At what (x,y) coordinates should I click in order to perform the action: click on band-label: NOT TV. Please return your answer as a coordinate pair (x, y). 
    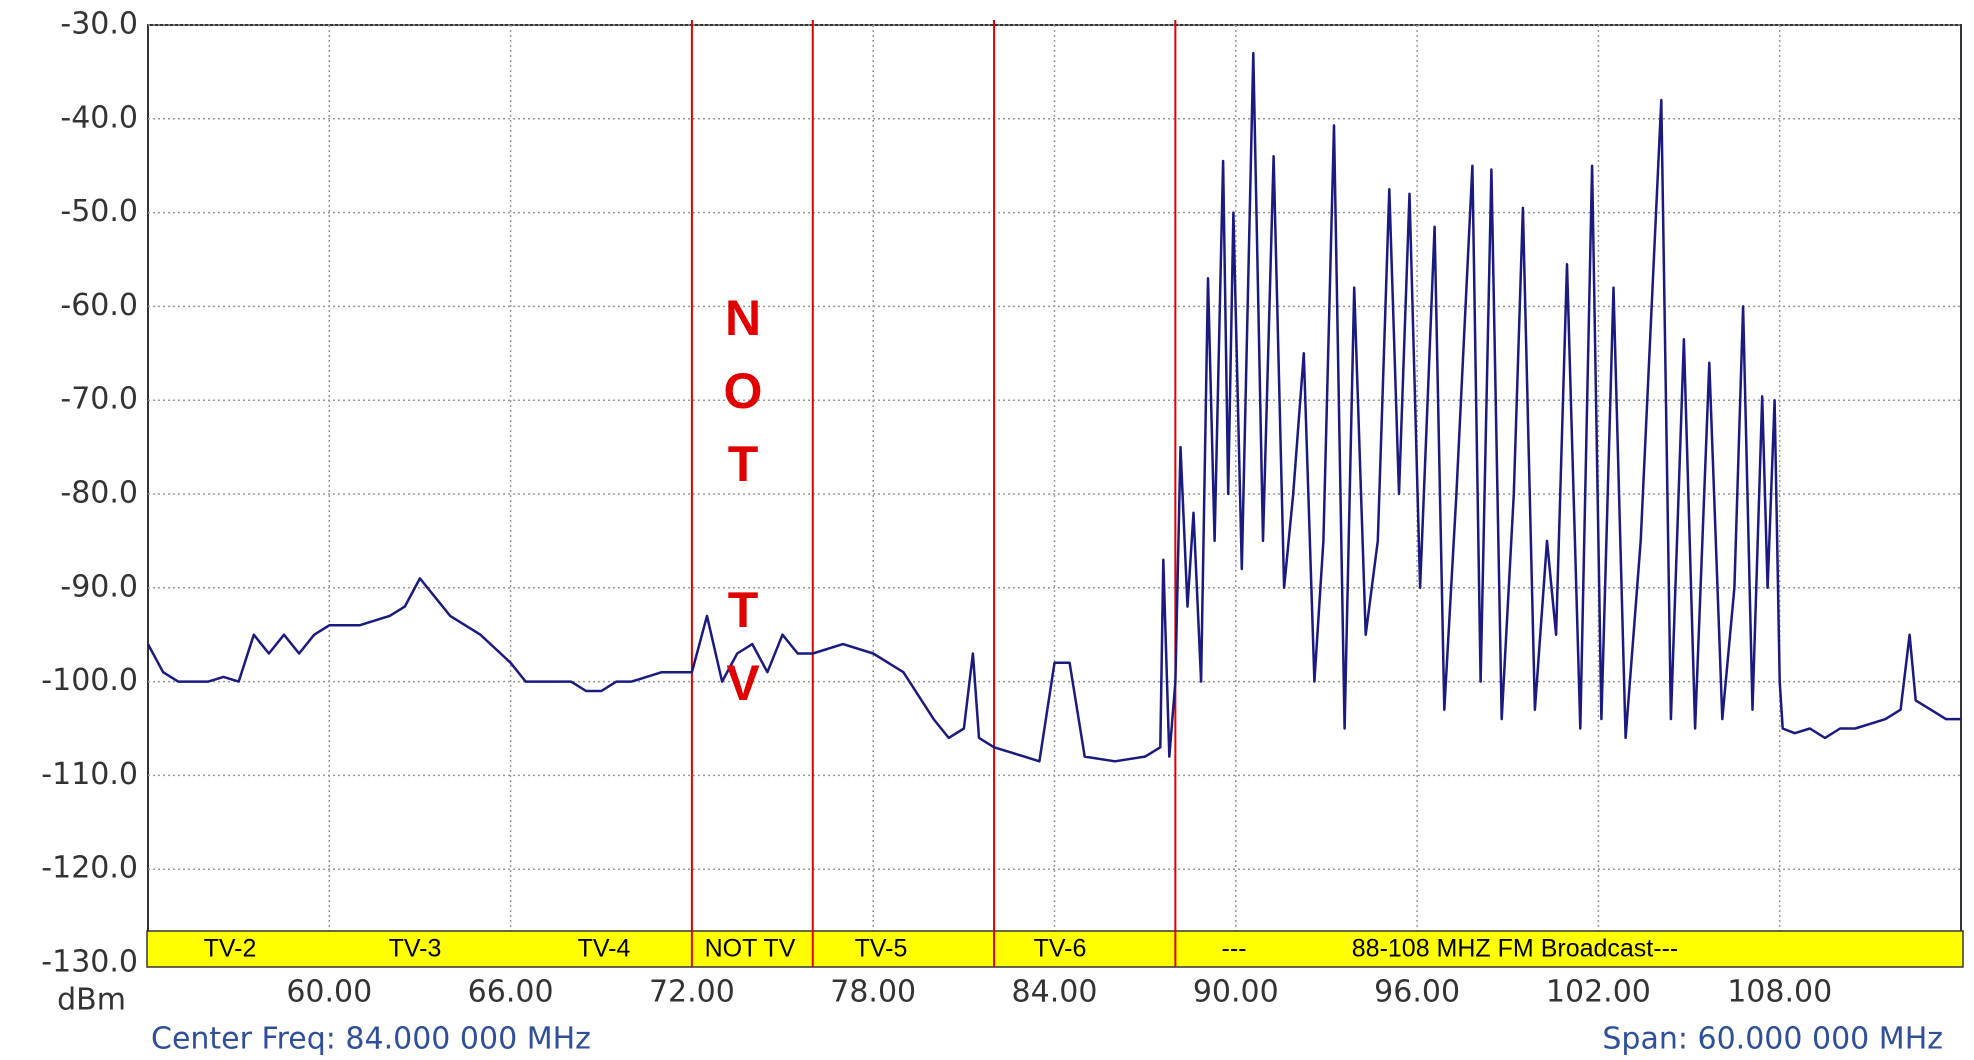
    Looking at the image, I should click on (750, 949).